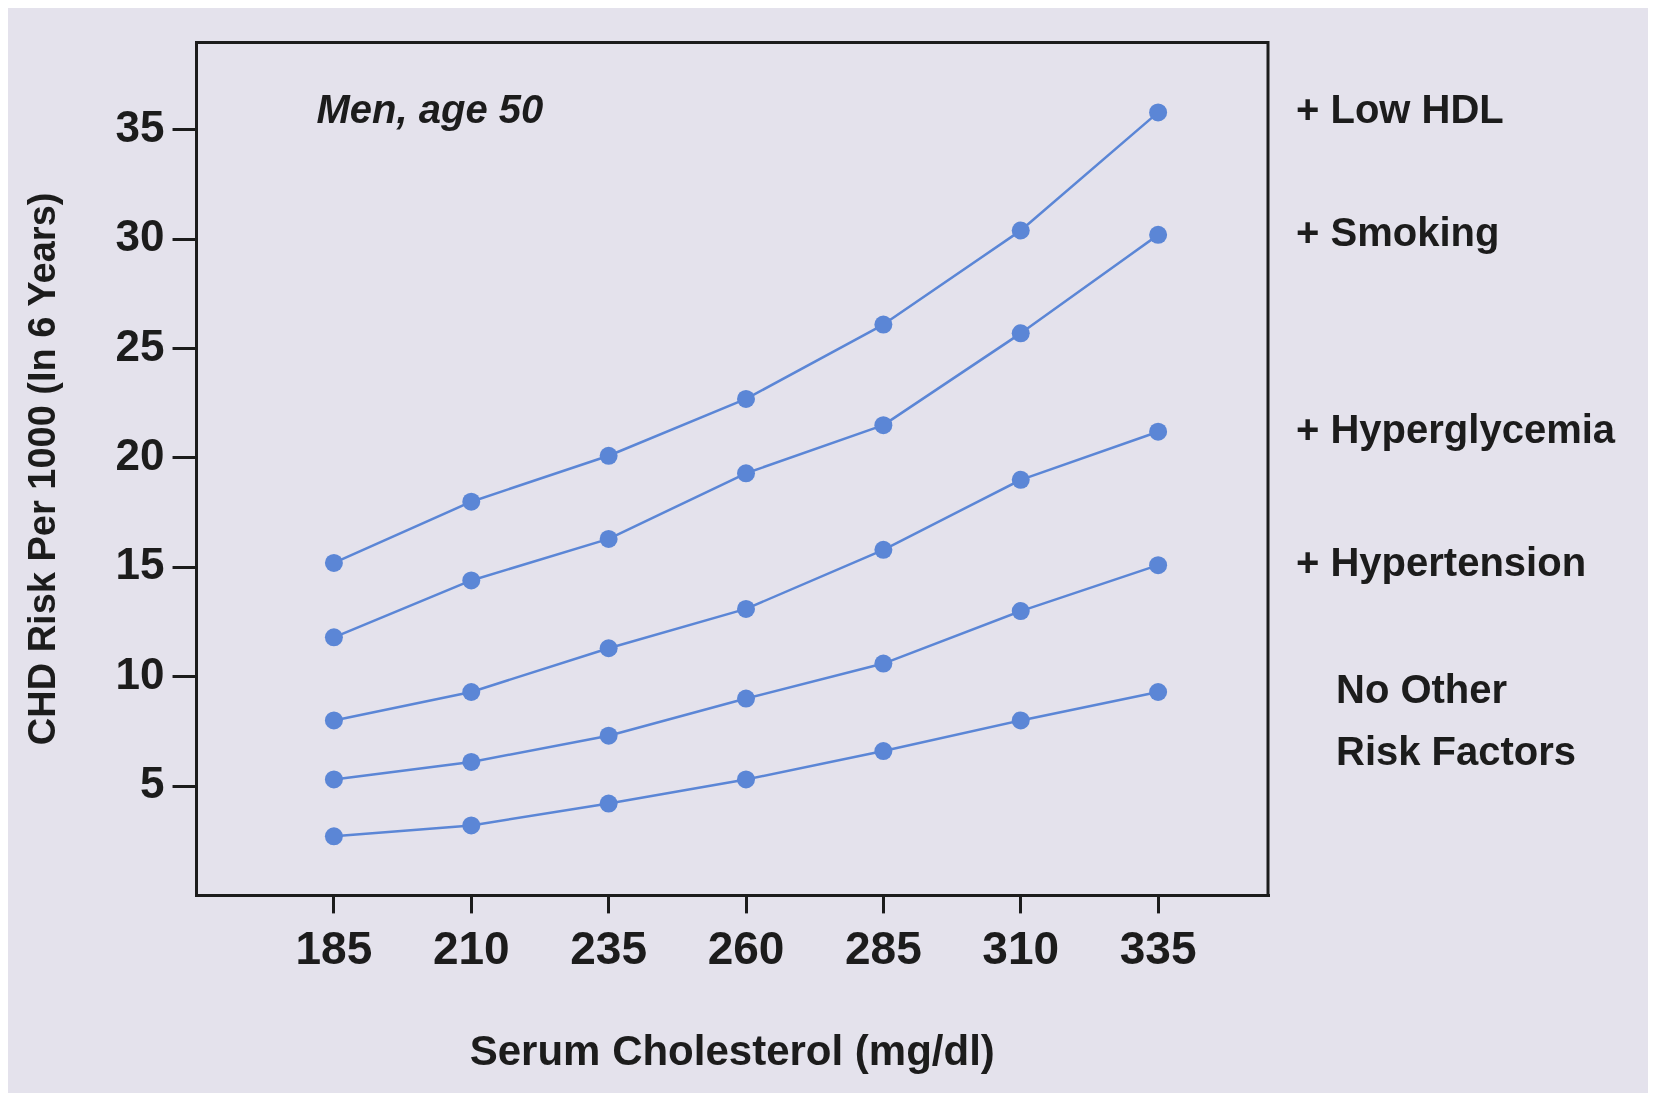  What do you see at coordinates (1456, 720) in the screenshot?
I see `text: No Other Risk Factors` at bounding box center [1456, 720].